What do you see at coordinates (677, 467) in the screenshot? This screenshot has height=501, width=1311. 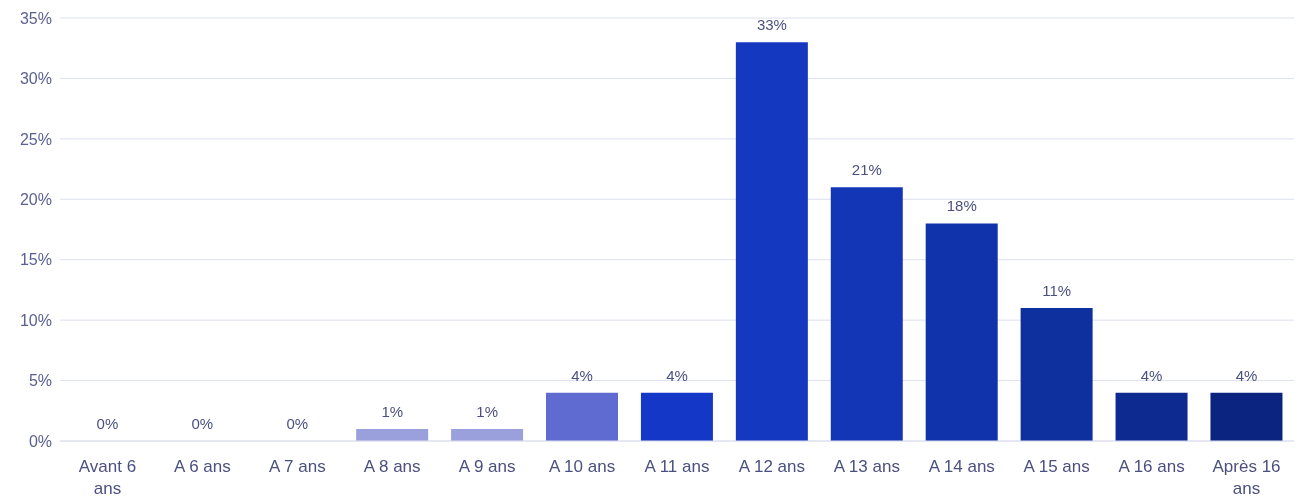 I see `x-tick-label: A 11 ans` at bounding box center [677, 467].